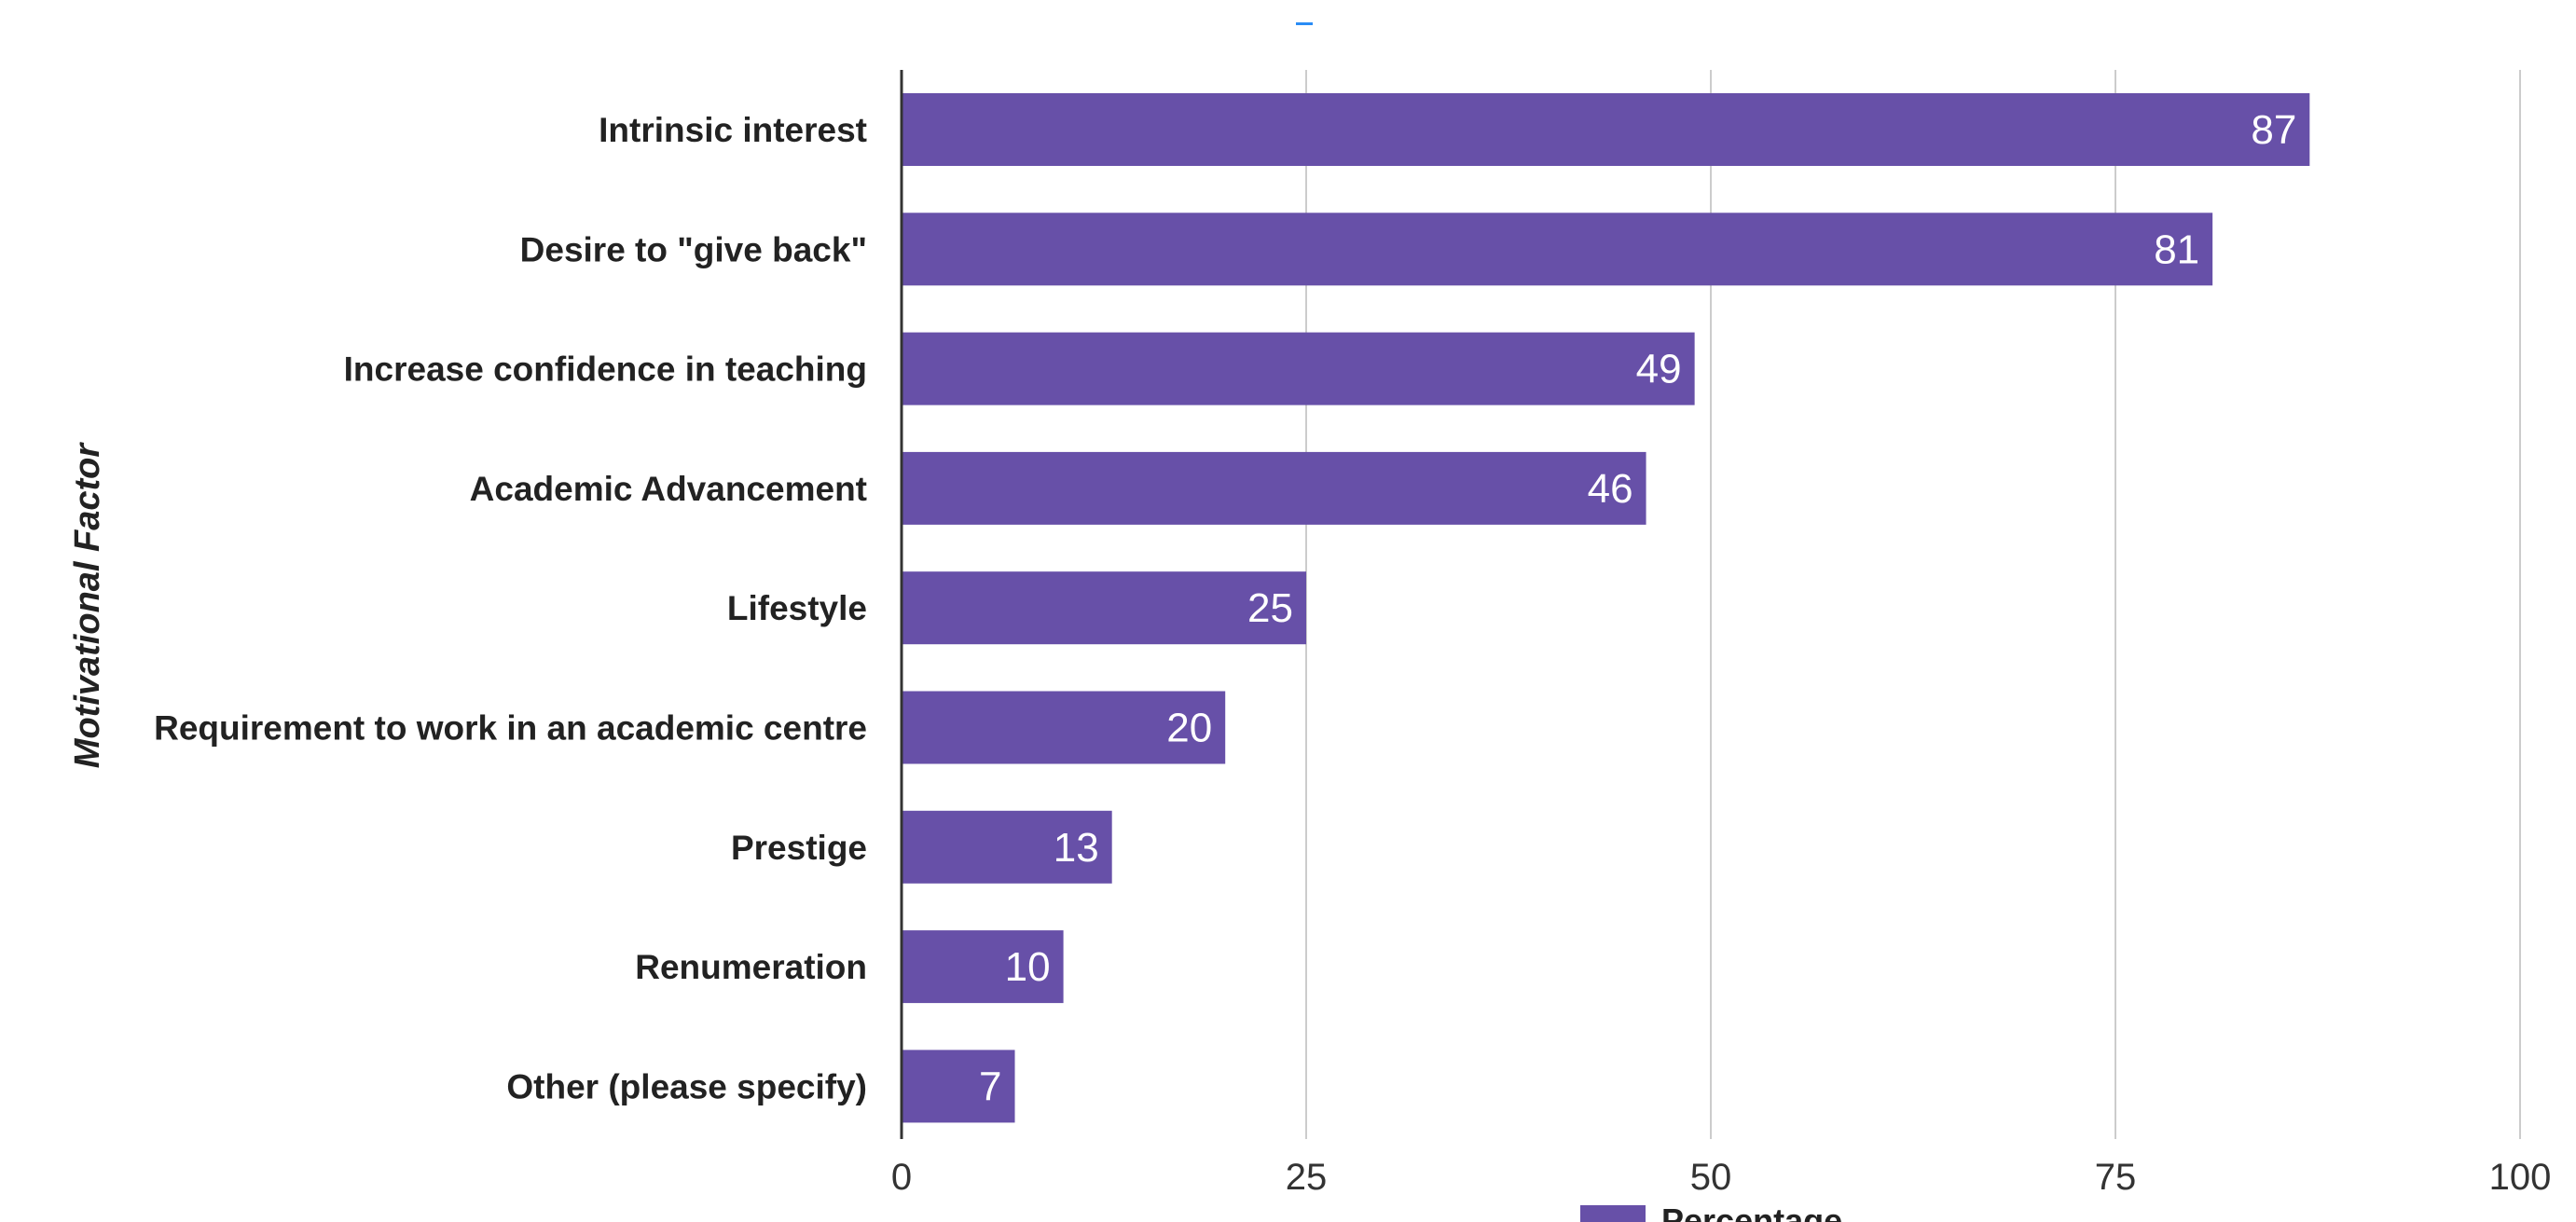 Image resolution: width=2576 pixels, height=1222 pixels. I want to click on legend: Percentage, so click(1711, 1211).